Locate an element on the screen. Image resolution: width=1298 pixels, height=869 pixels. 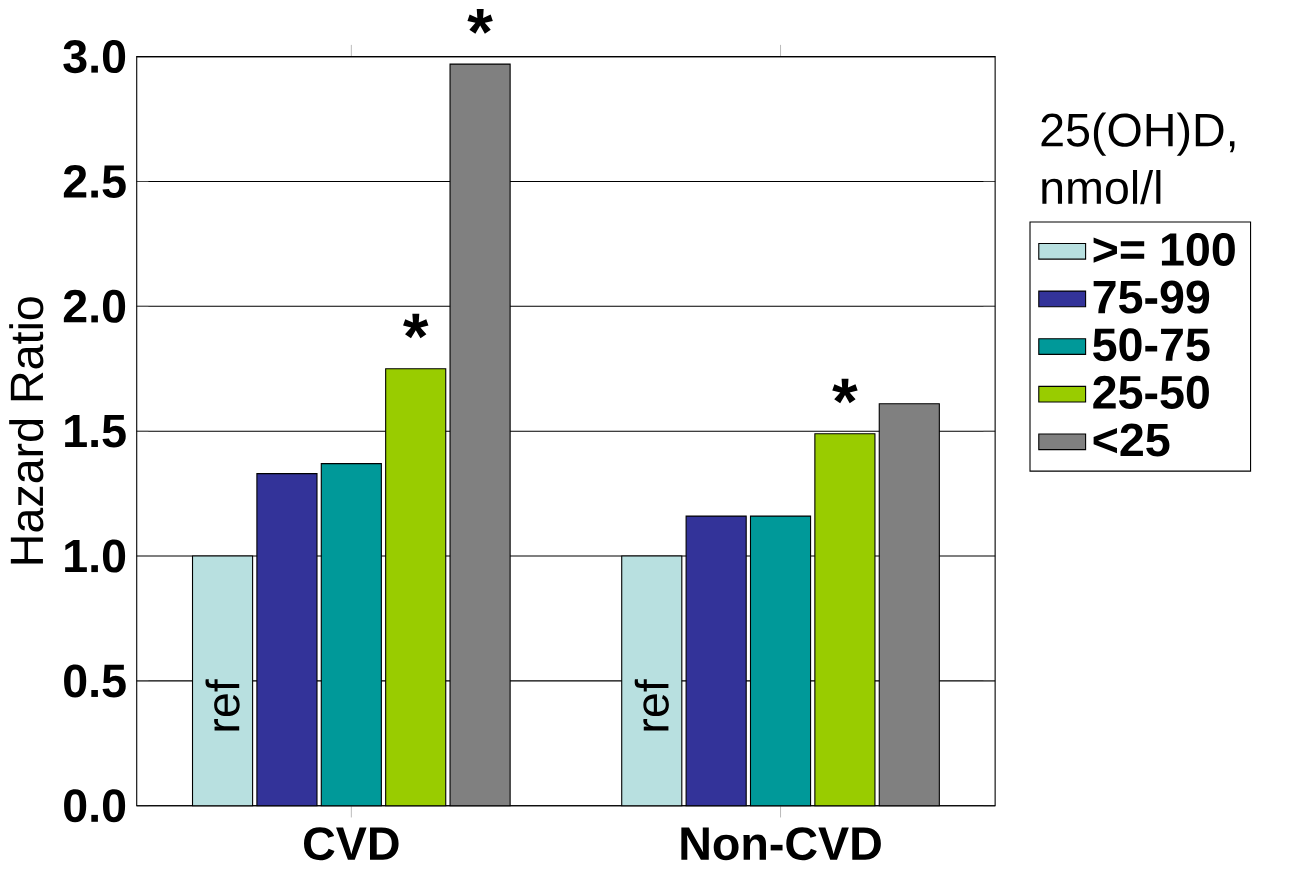
y-tick-label: 1.5 is located at coordinates (95, 431).